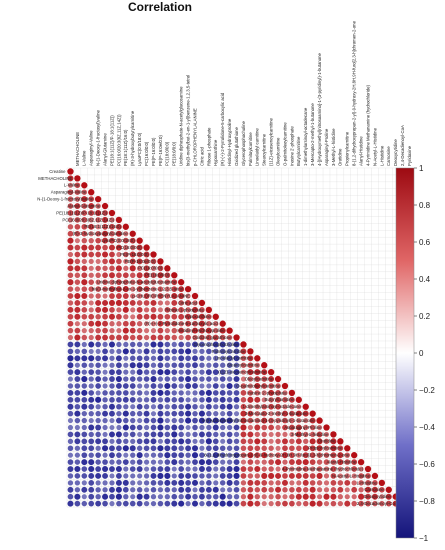  Describe the element at coordinates (81, 212) in the screenshot. I see `row-label: PE(18:1(11Z)/P-18:1(11Z))` at that location.